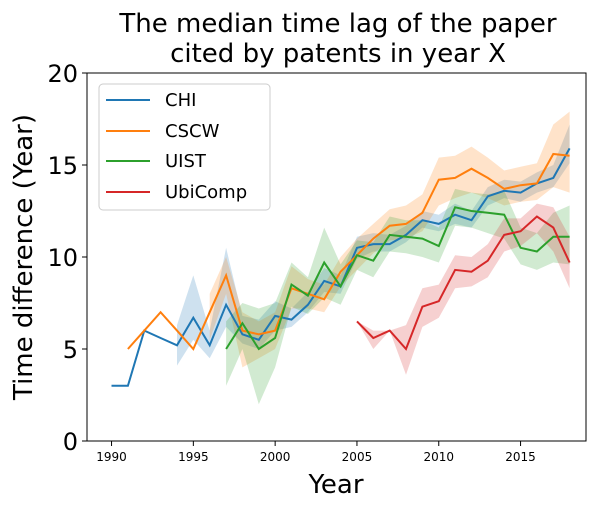 The width and height of the screenshot is (594, 509). What do you see at coordinates (357, 457) in the screenshot?
I see `x-tick-label-2005: 2005` at bounding box center [357, 457].